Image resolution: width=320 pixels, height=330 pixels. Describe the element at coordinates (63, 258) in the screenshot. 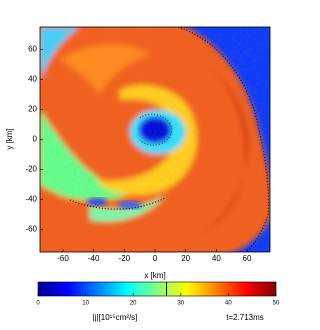

I see `x-tick-label: -60` at that location.